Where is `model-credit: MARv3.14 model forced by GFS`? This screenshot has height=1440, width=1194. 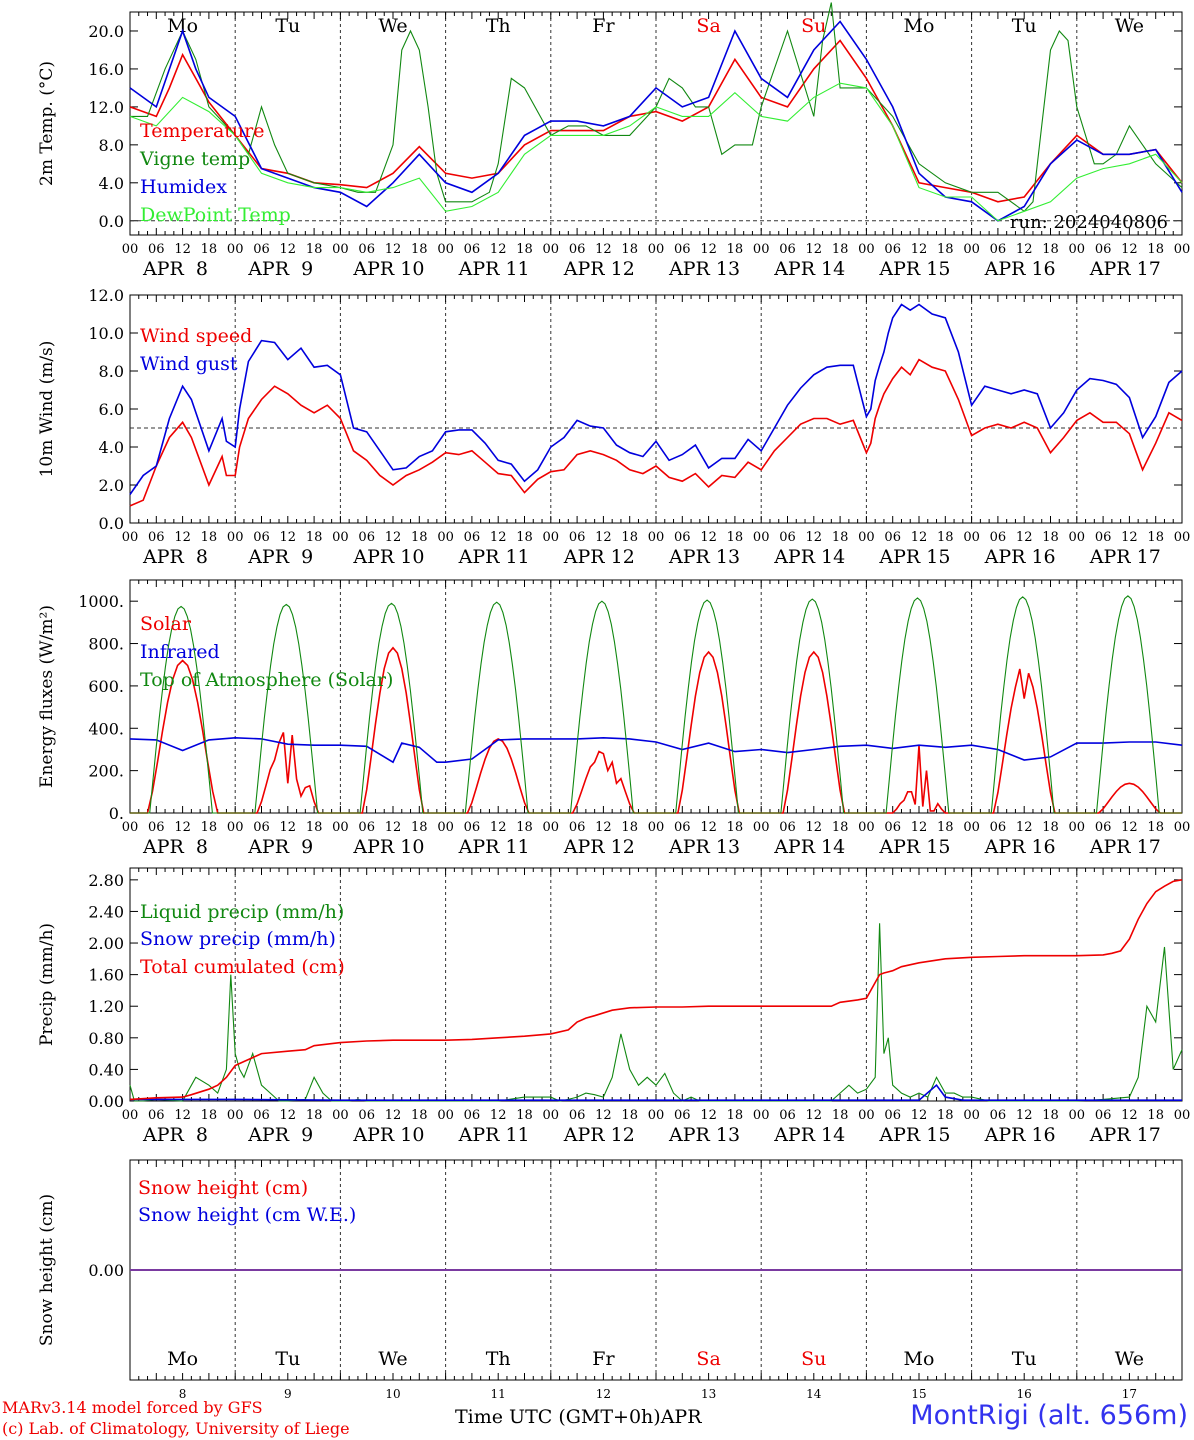 model-credit: MARv3.14 model forced by GFS is located at coordinates (132, 1407).